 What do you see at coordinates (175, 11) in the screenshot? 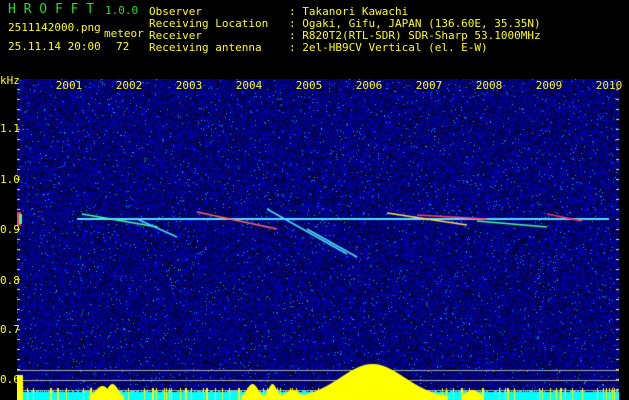
I see `info-observer-label: Observer` at bounding box center [175, 11].